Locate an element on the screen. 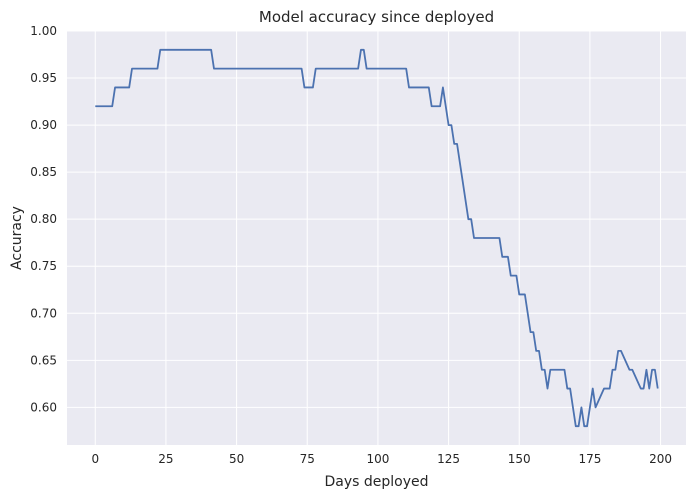 The width and height of the screenshot is (696, 498). x-tick-label: 0 is located at coordinates (95, 459).